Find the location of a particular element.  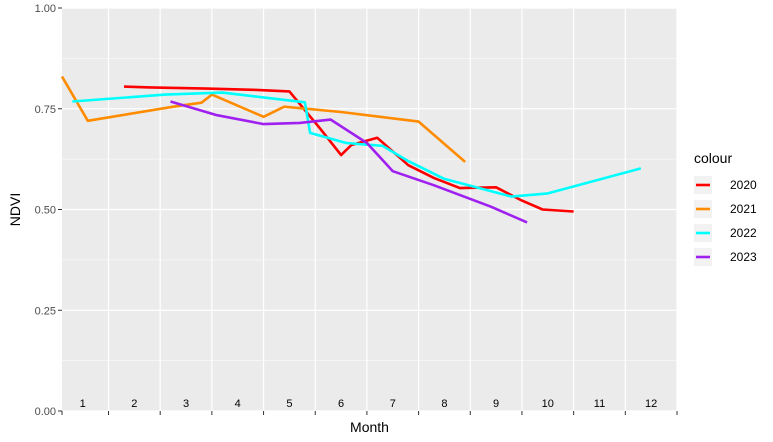

month-label: 2 is located at coordinates (134, 404).